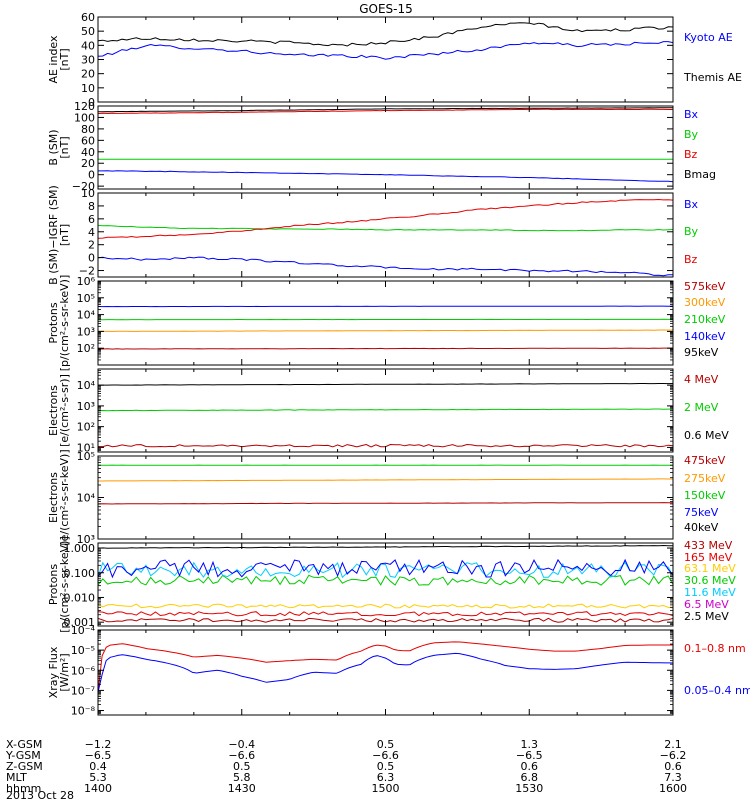  I want to click on legend-entry-electrons2: 150keV, so click(705, 495).